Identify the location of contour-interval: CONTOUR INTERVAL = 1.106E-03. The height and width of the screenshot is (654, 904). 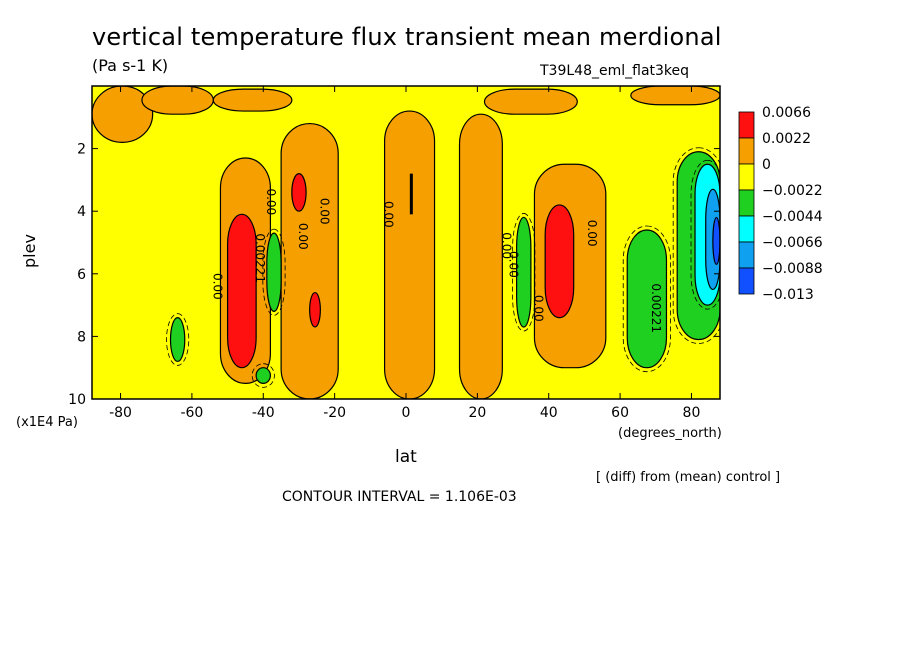
(399, 497).